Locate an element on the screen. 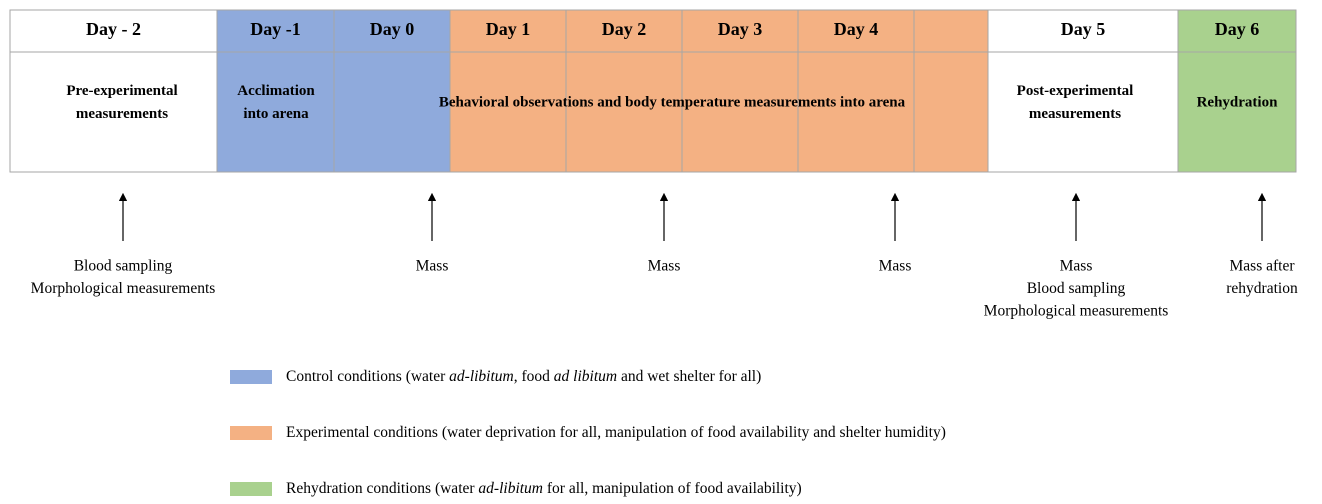  legend-text-part: Control conditions (water is located at coordinates (367, 376).